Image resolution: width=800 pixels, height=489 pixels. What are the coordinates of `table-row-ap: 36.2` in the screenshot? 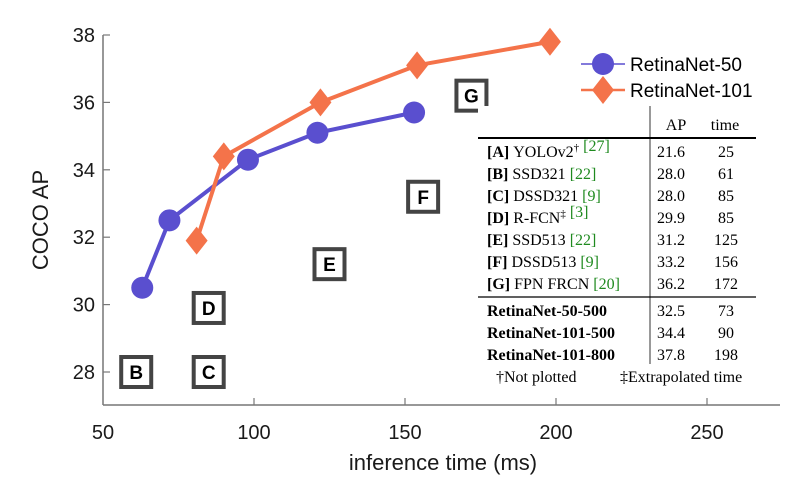 It's located at (671, 284).